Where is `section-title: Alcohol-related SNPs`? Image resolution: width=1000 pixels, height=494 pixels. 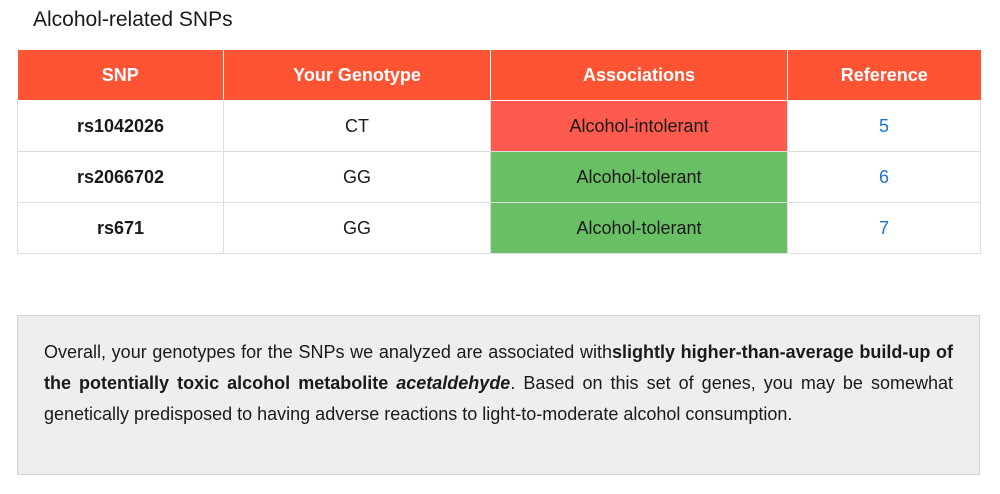
section-title: Alcohol-related SNPs is located at coordinates (133, 19).